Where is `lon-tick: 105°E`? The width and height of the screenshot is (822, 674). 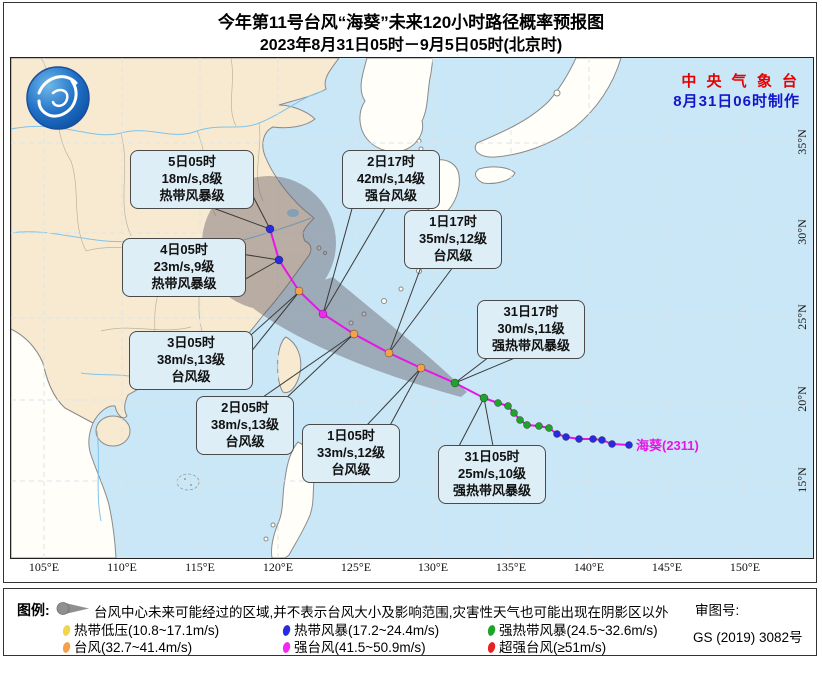
lon-tick: 105°E is located at coordinates (44, 567).